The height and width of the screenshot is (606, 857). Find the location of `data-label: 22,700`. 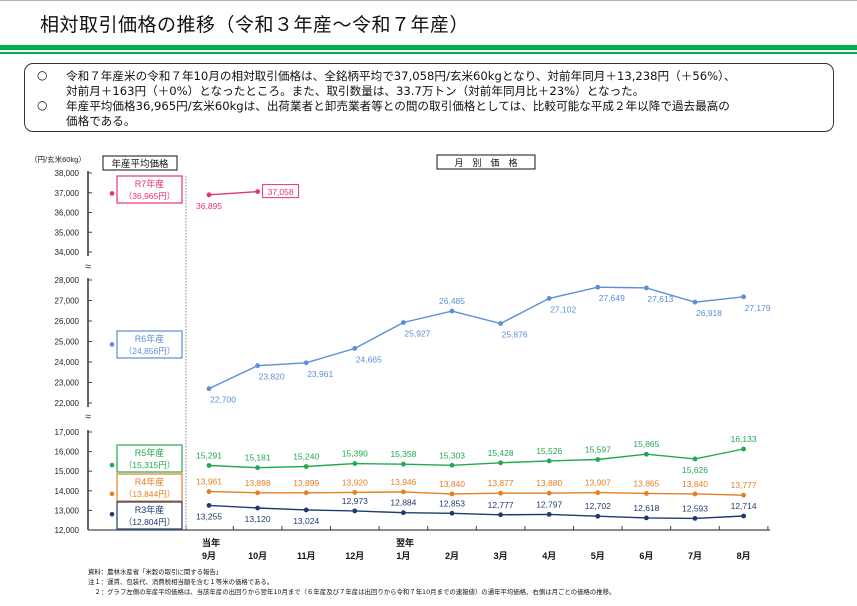

data-label: 22,700 is located at coordinates (223, 400).